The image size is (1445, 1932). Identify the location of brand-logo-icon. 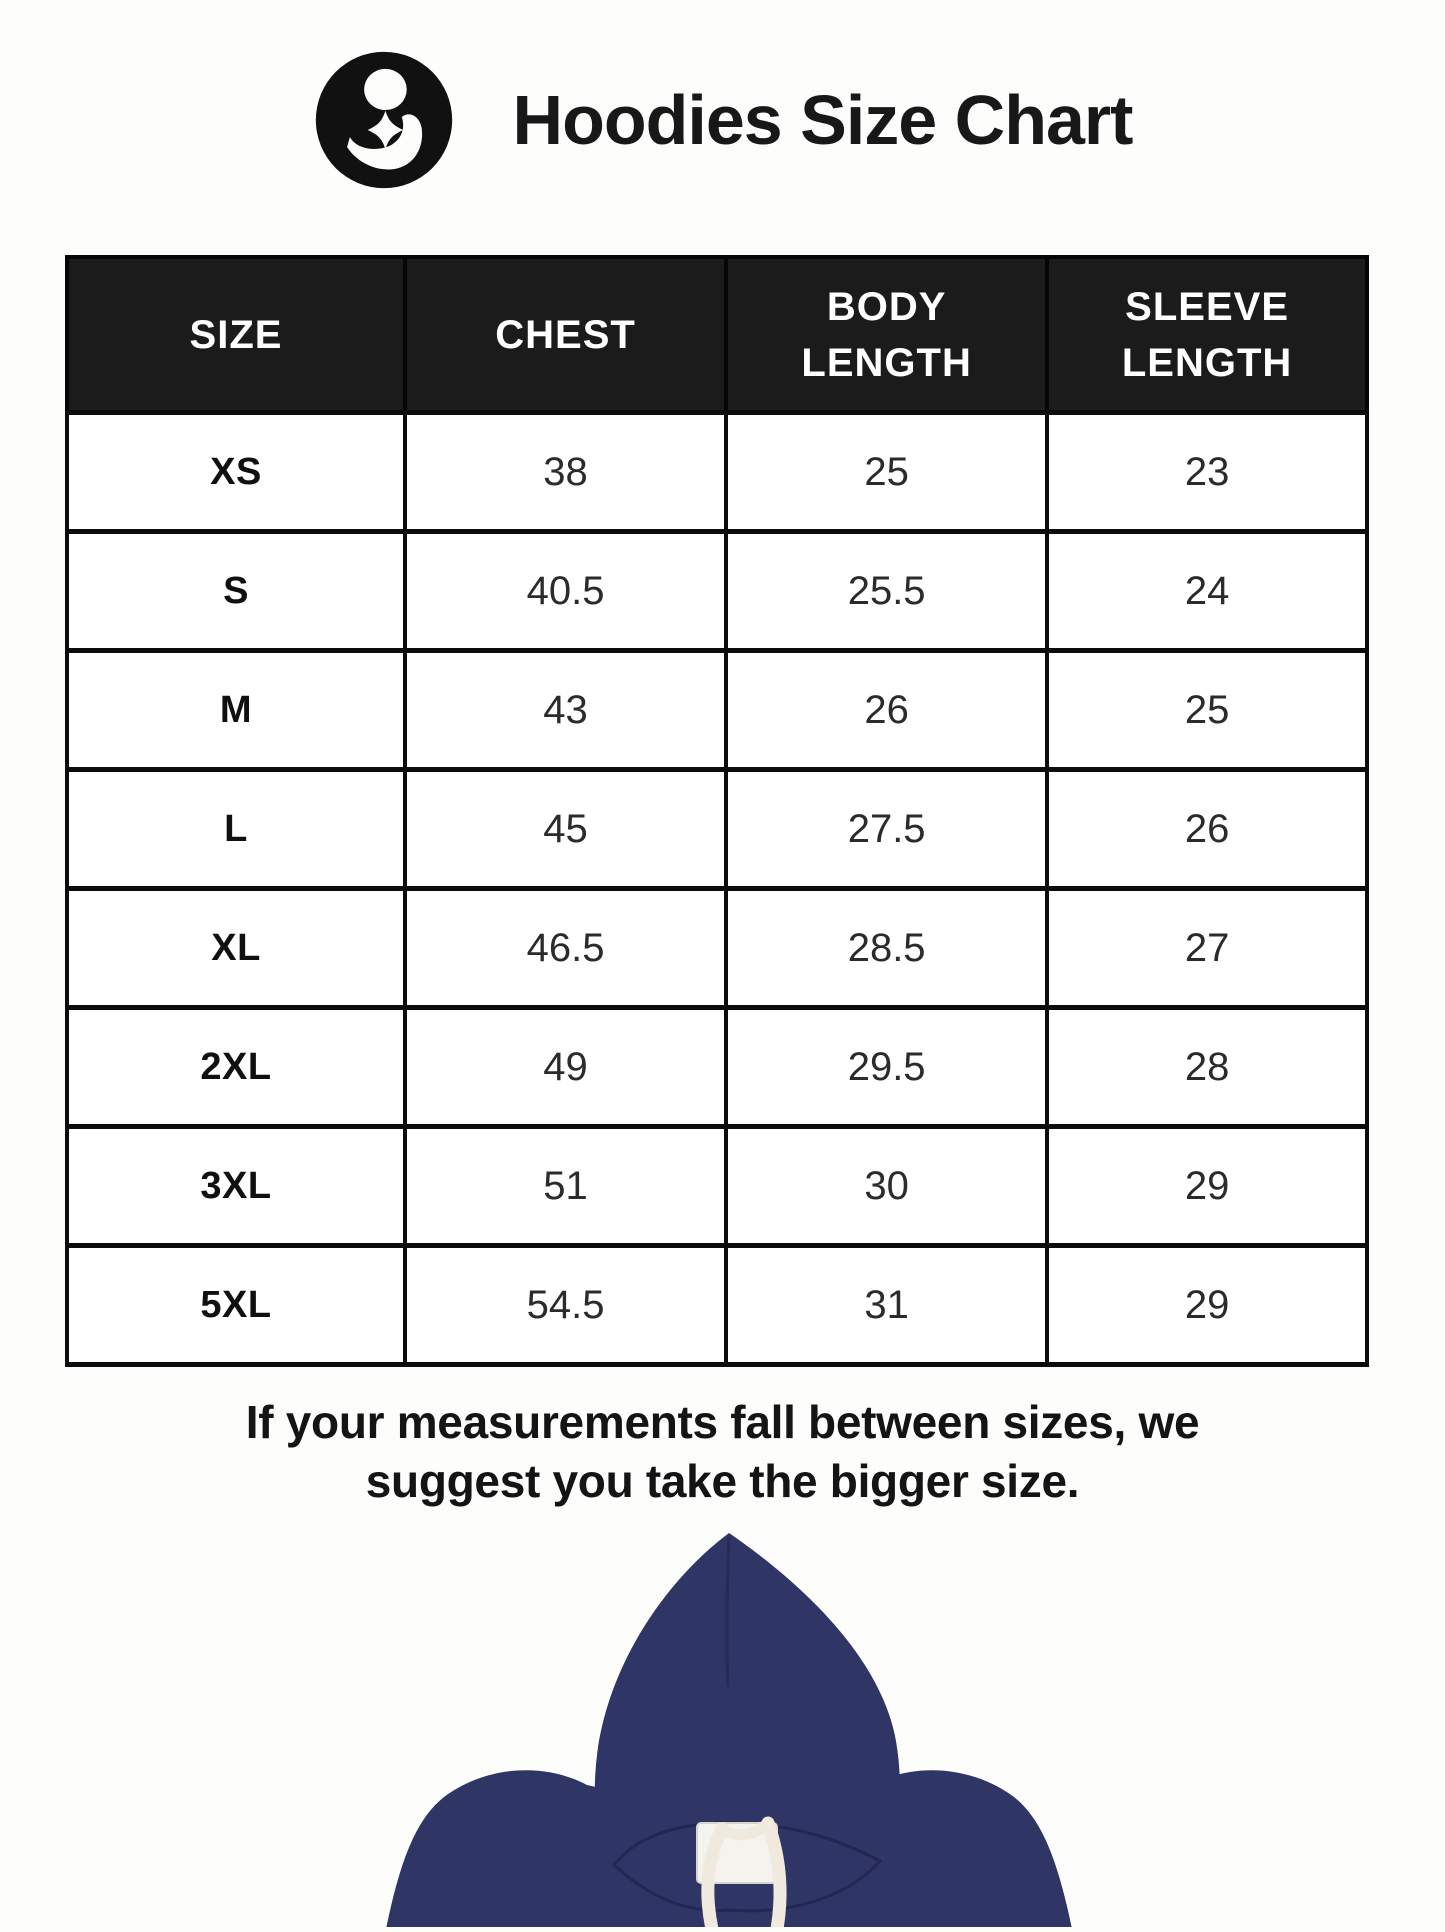
(383, 120).